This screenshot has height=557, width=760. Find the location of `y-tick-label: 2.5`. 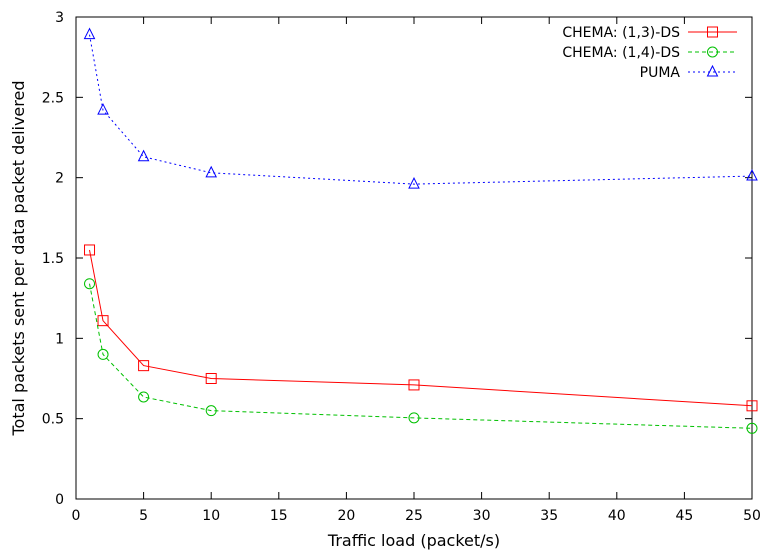

y-tick-label: 2.5 is located at coordinates (53, 98).